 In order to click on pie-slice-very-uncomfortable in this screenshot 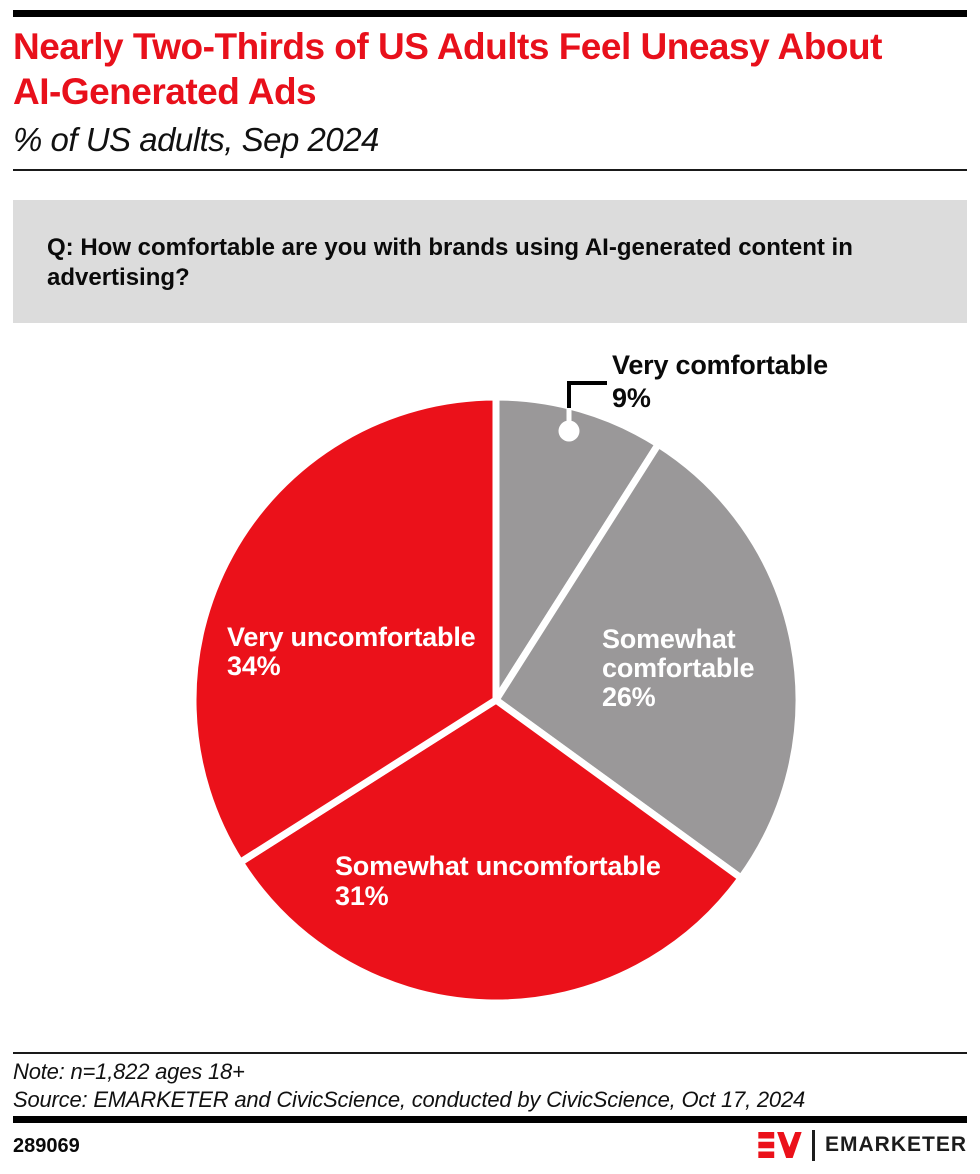, I will do `click(344, 630)`.